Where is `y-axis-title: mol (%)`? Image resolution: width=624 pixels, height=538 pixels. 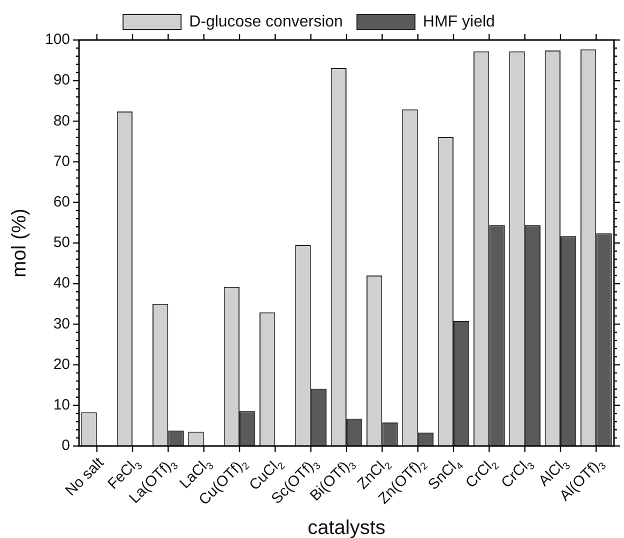
y-axis-title: mol (%) is located at coordinates (19, 243).